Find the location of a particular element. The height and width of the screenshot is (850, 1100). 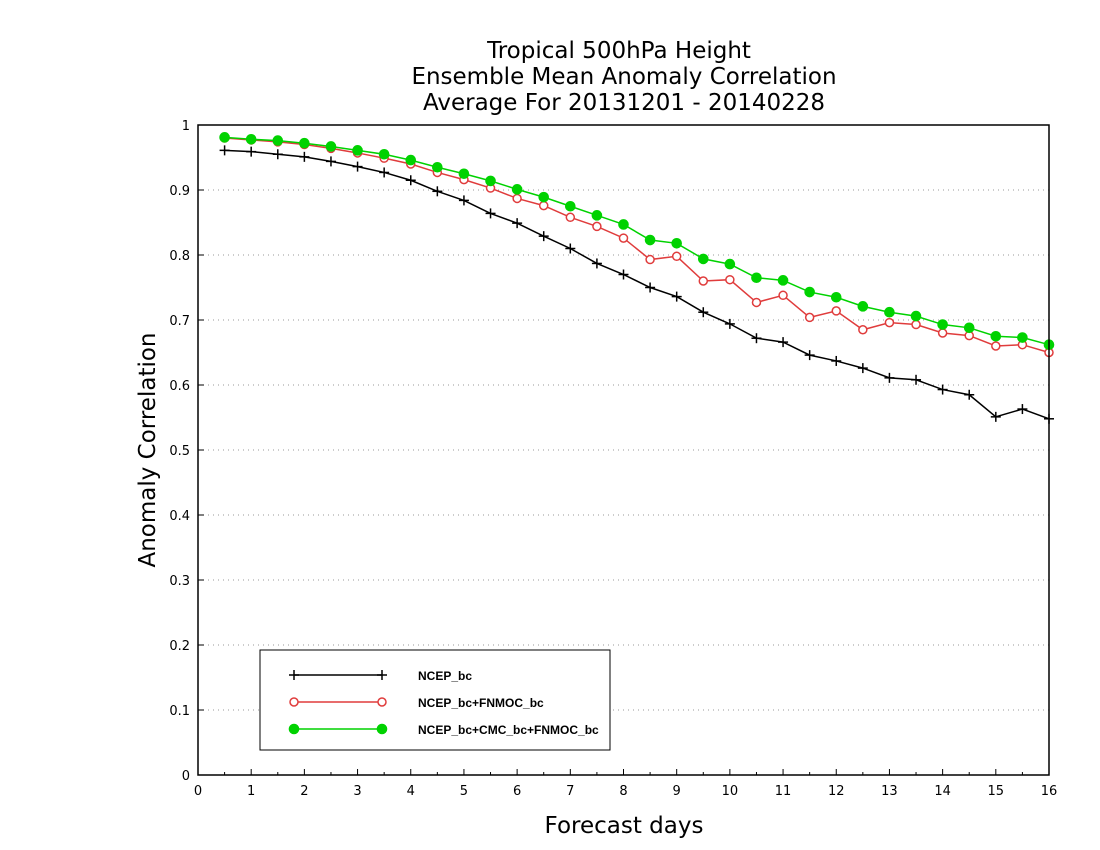

legend-box is located at coordinates (435, 700).